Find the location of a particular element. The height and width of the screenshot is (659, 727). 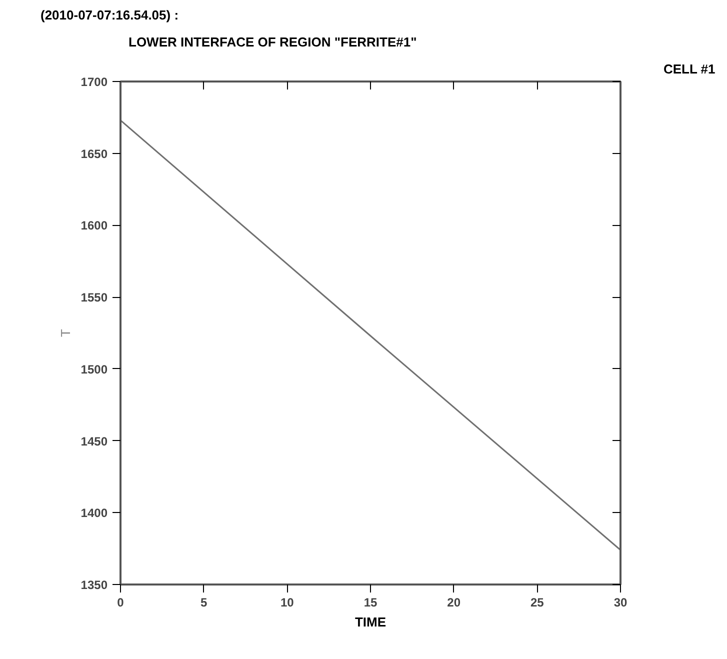

y-tick-label: 1550 is located at coordinates (94, 297).